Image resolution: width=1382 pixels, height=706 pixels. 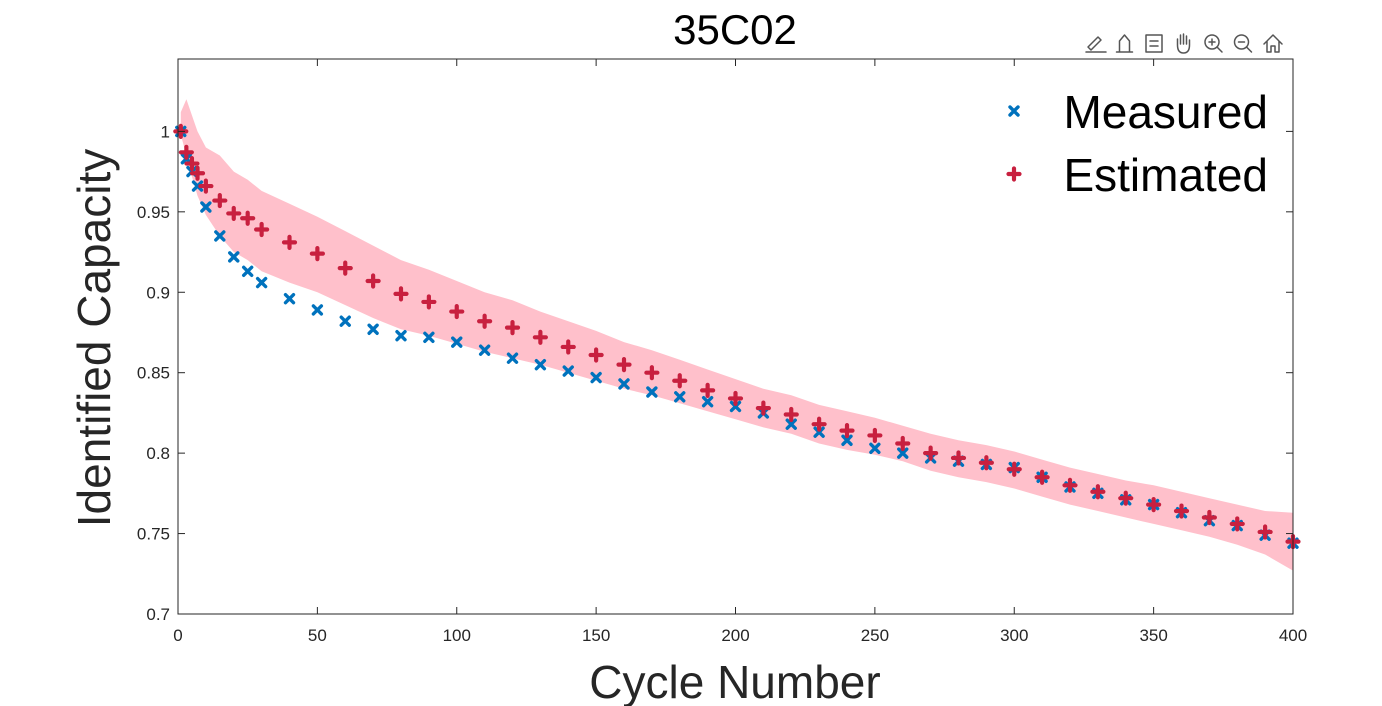 What do you see at coordinates (735, 29) in the screenshot?
I see `chart-title: 35C02` at bounding box center [735, 29].